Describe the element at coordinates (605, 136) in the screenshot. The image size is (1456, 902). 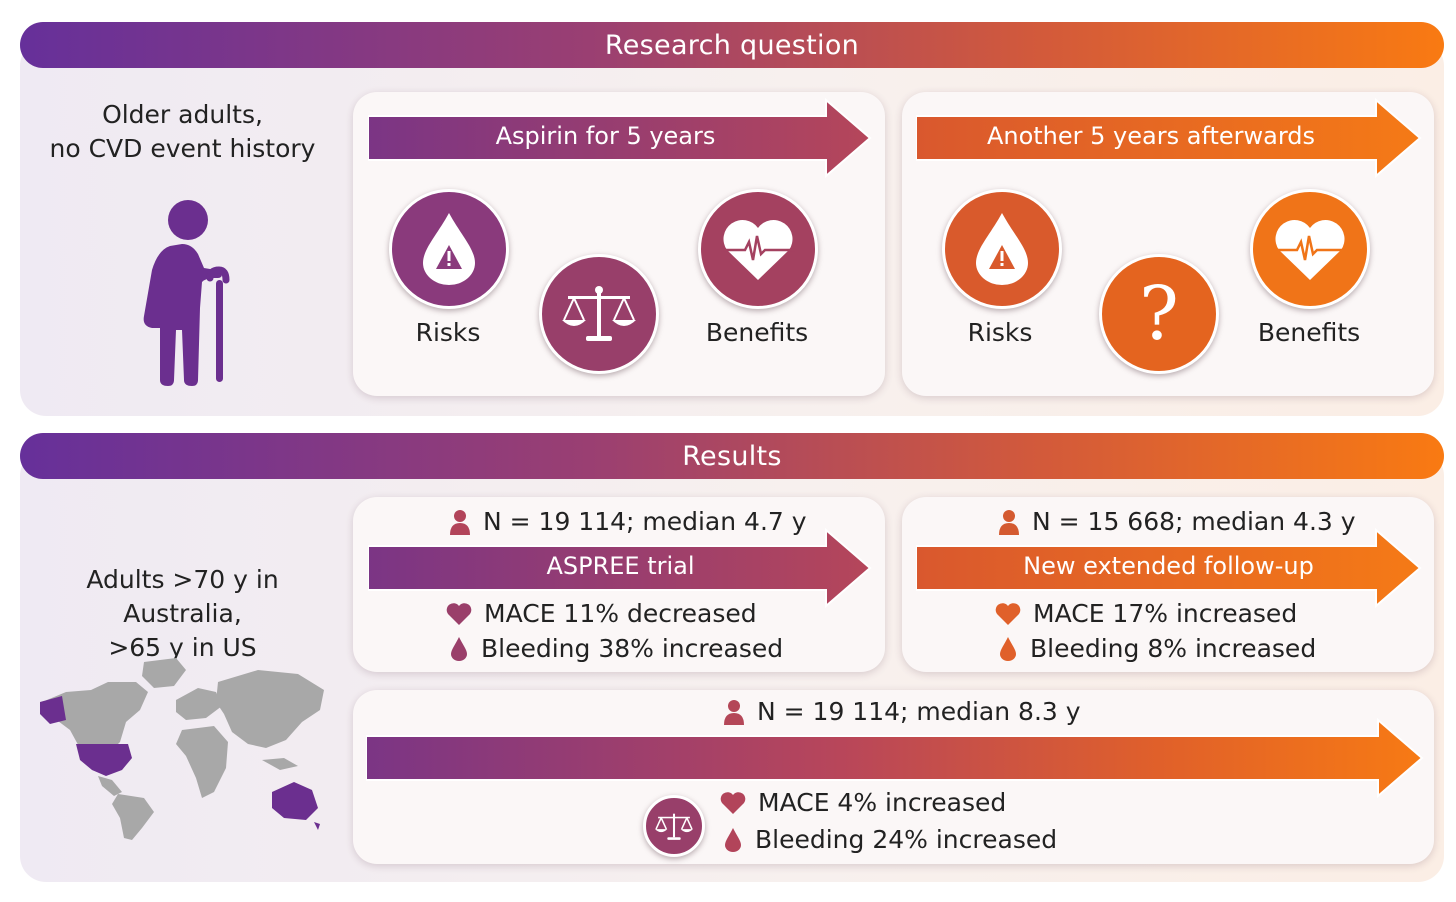
I see `aspirin-arrow-label: Aspirin for 5 years` at that location.